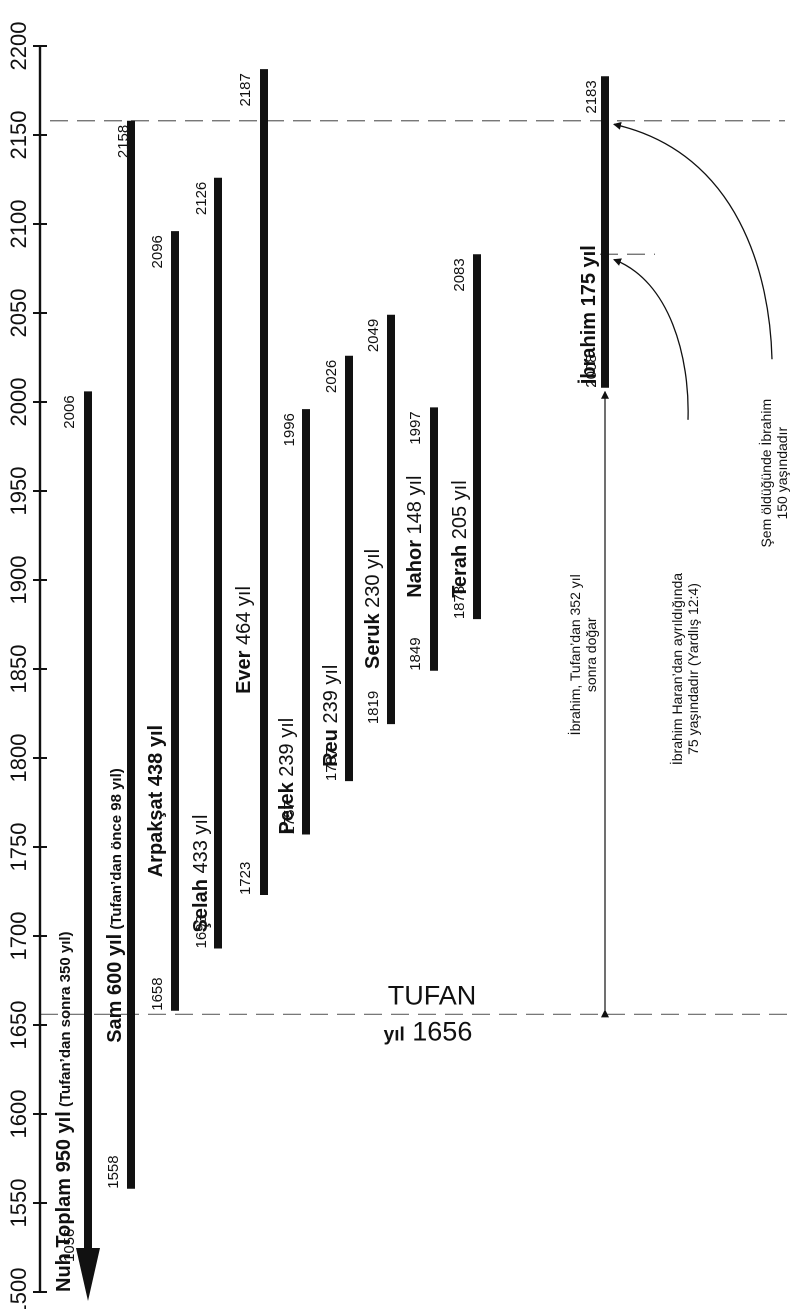  Describe the element at coordinates (574, 654) in the screenshot. I see `annotation-birth-line-0: İbrahim, Tufan’dan 352 yıl` at that location.